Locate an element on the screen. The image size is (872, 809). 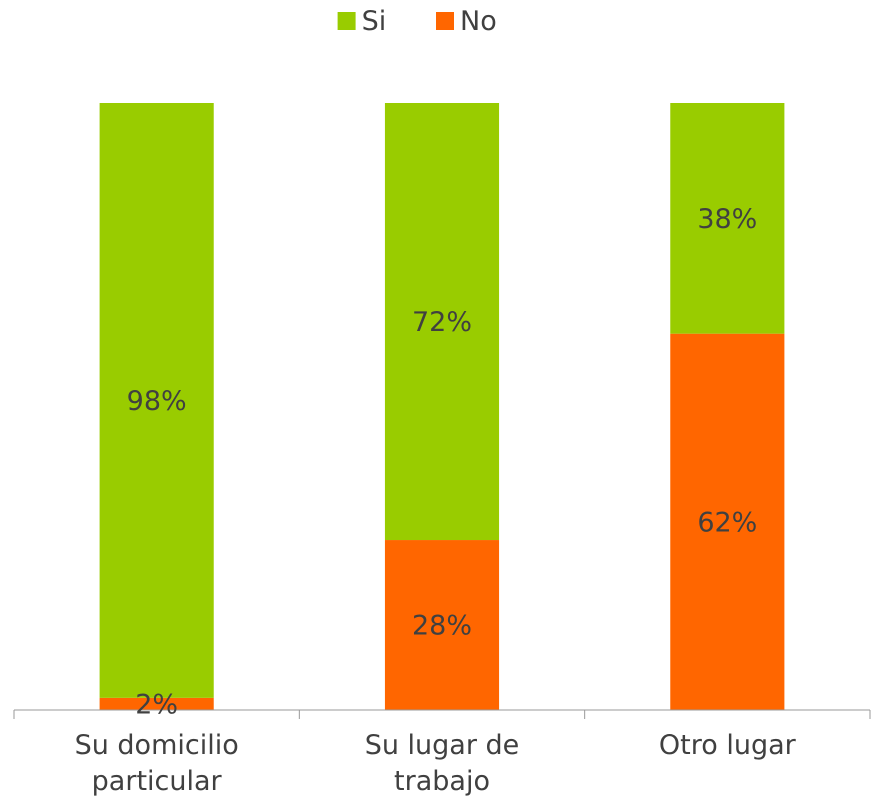
x-tick-label: Su lugar de trabajo is located at coordinates (442, 763).